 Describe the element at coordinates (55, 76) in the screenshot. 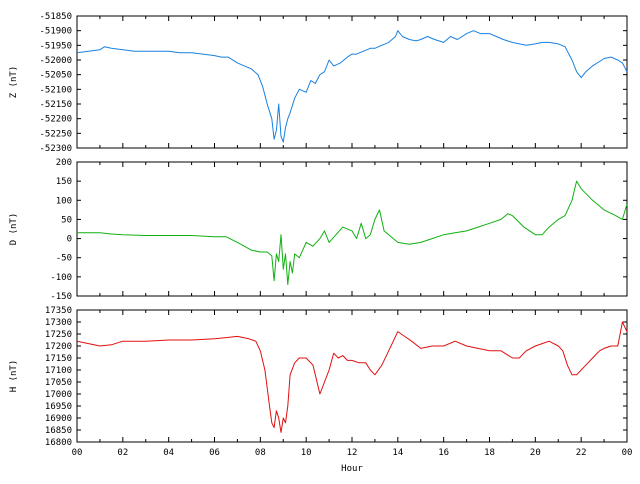

I see `z-ytick-label: -52050` at that location.